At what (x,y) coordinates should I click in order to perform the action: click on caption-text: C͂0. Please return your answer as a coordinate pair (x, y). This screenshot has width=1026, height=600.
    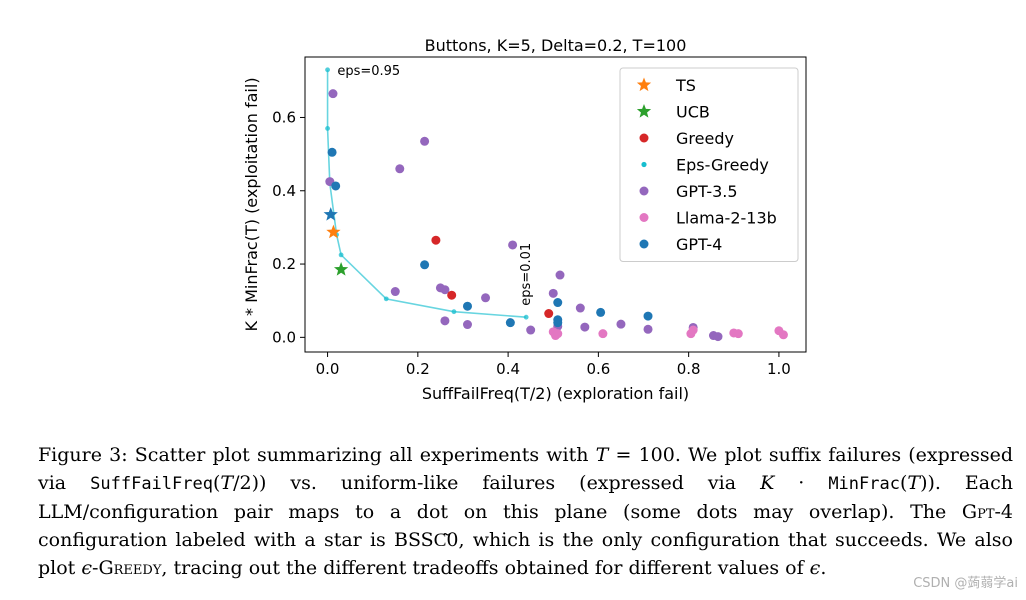
    Looking at the image, I should click on (446, 540).